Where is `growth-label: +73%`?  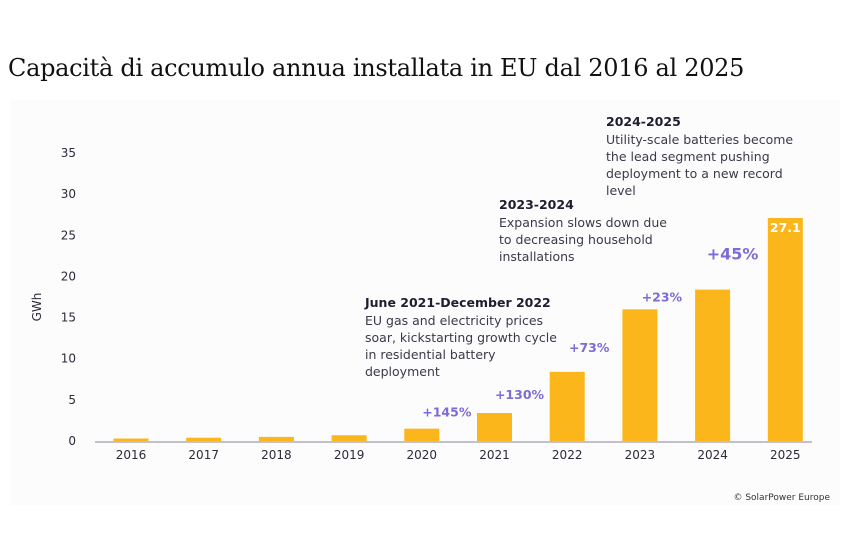 growth-label: +73% is located at coordinates (589, 347).